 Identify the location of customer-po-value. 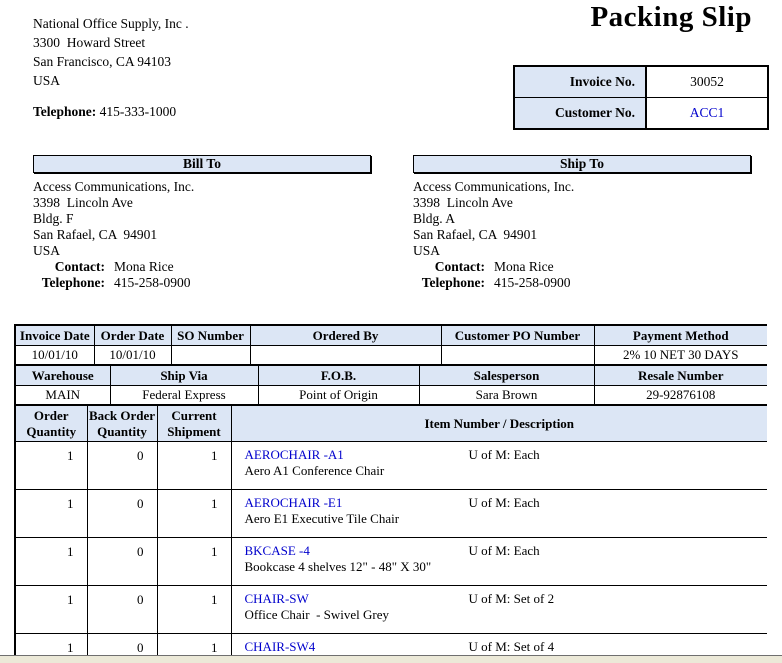
(517, 355).